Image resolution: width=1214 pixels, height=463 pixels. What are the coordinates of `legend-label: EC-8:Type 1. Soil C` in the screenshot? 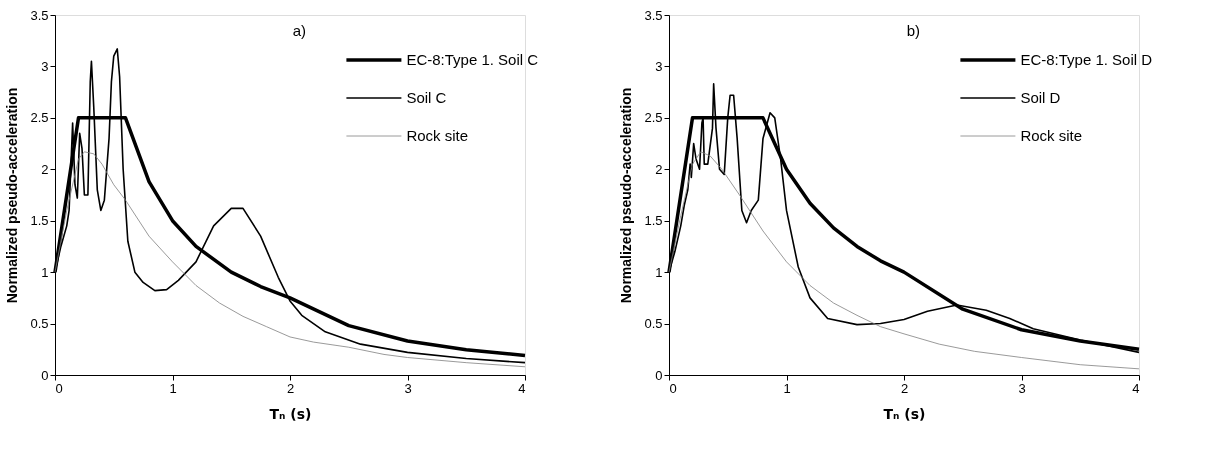 It's located at (472, 59).